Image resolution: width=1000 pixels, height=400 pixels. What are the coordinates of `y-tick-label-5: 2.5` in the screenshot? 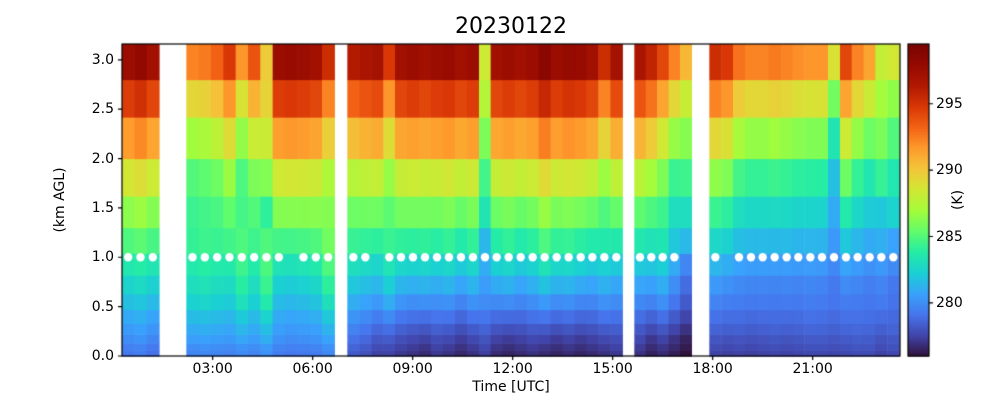 It's located at (102, 109).